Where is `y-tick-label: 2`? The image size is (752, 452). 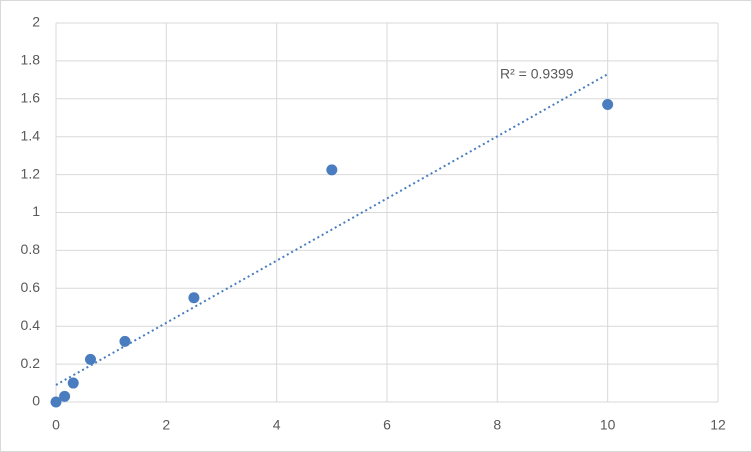
y-tick-label: 2 is located at coordinates (36, 22).